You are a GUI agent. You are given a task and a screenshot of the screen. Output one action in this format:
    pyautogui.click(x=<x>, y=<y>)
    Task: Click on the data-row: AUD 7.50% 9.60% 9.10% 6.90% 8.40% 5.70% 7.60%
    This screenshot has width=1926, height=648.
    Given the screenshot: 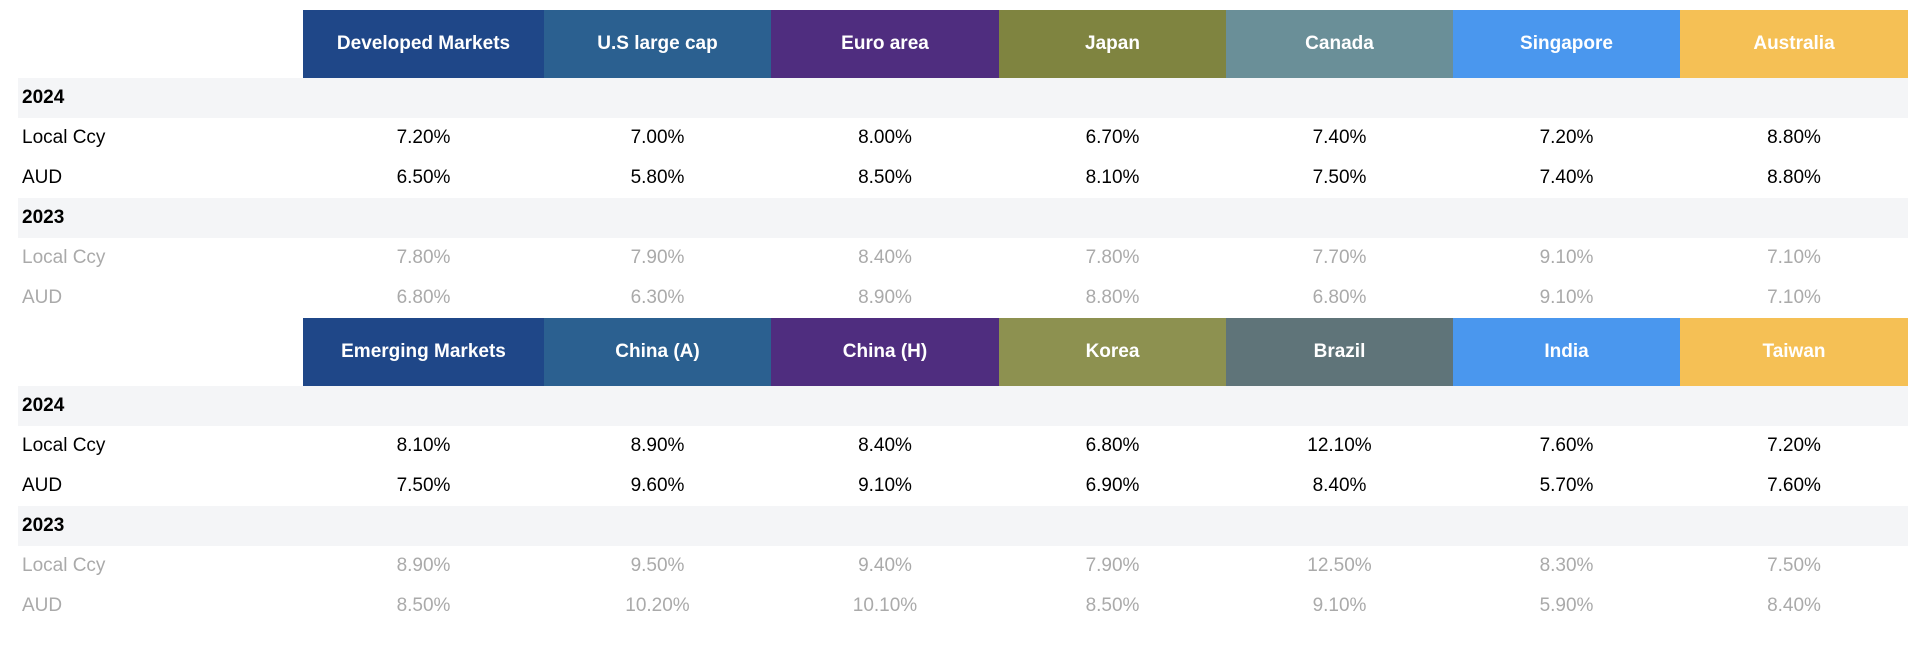 What is the action you would take?
    pyautogui.click(x=963, y=486)
    